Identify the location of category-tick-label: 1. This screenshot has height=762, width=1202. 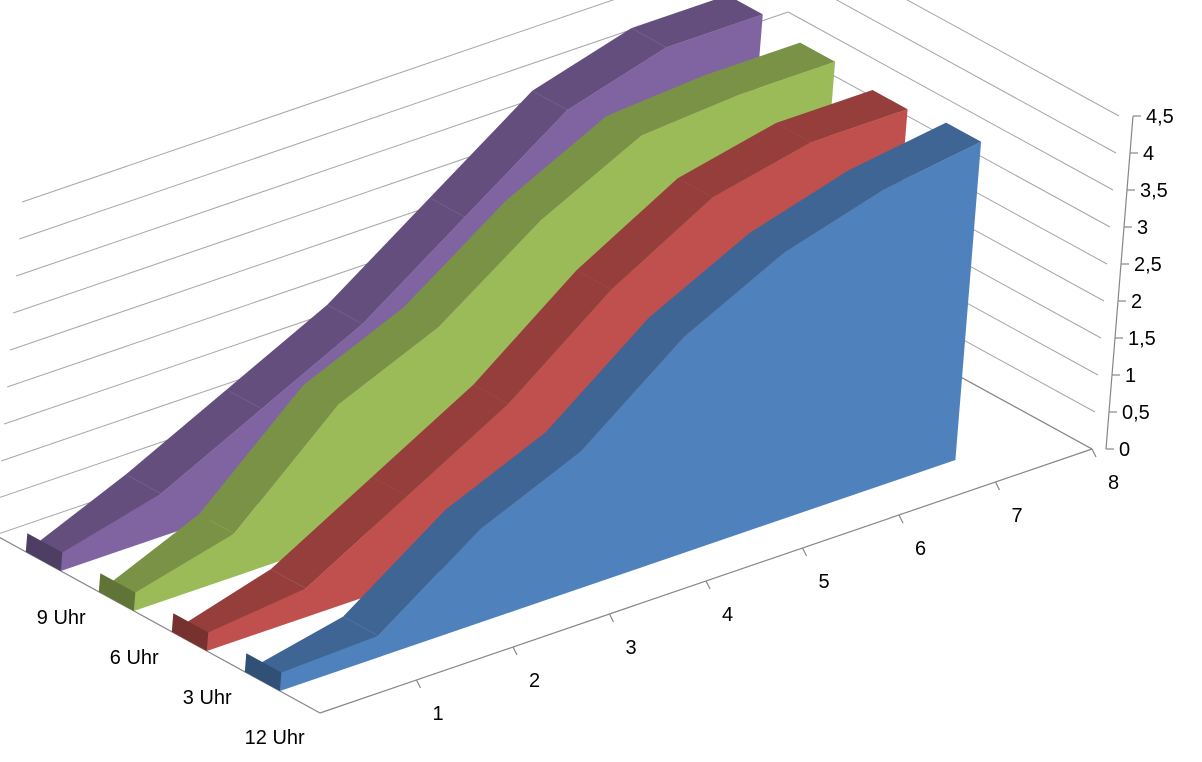
(438, 714).